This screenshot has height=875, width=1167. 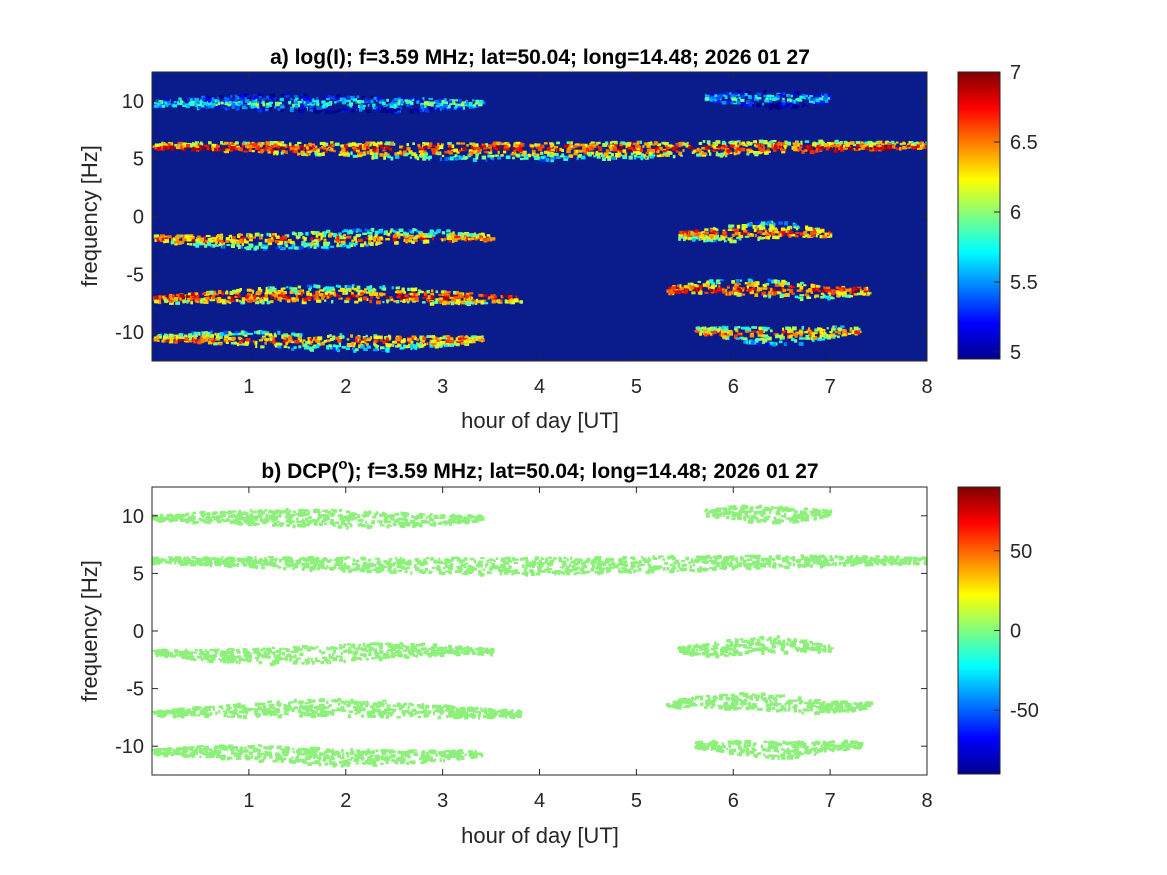 I want to click on panel-a-x-axis-label: hour of day [UT], so click(x=540, y=420).